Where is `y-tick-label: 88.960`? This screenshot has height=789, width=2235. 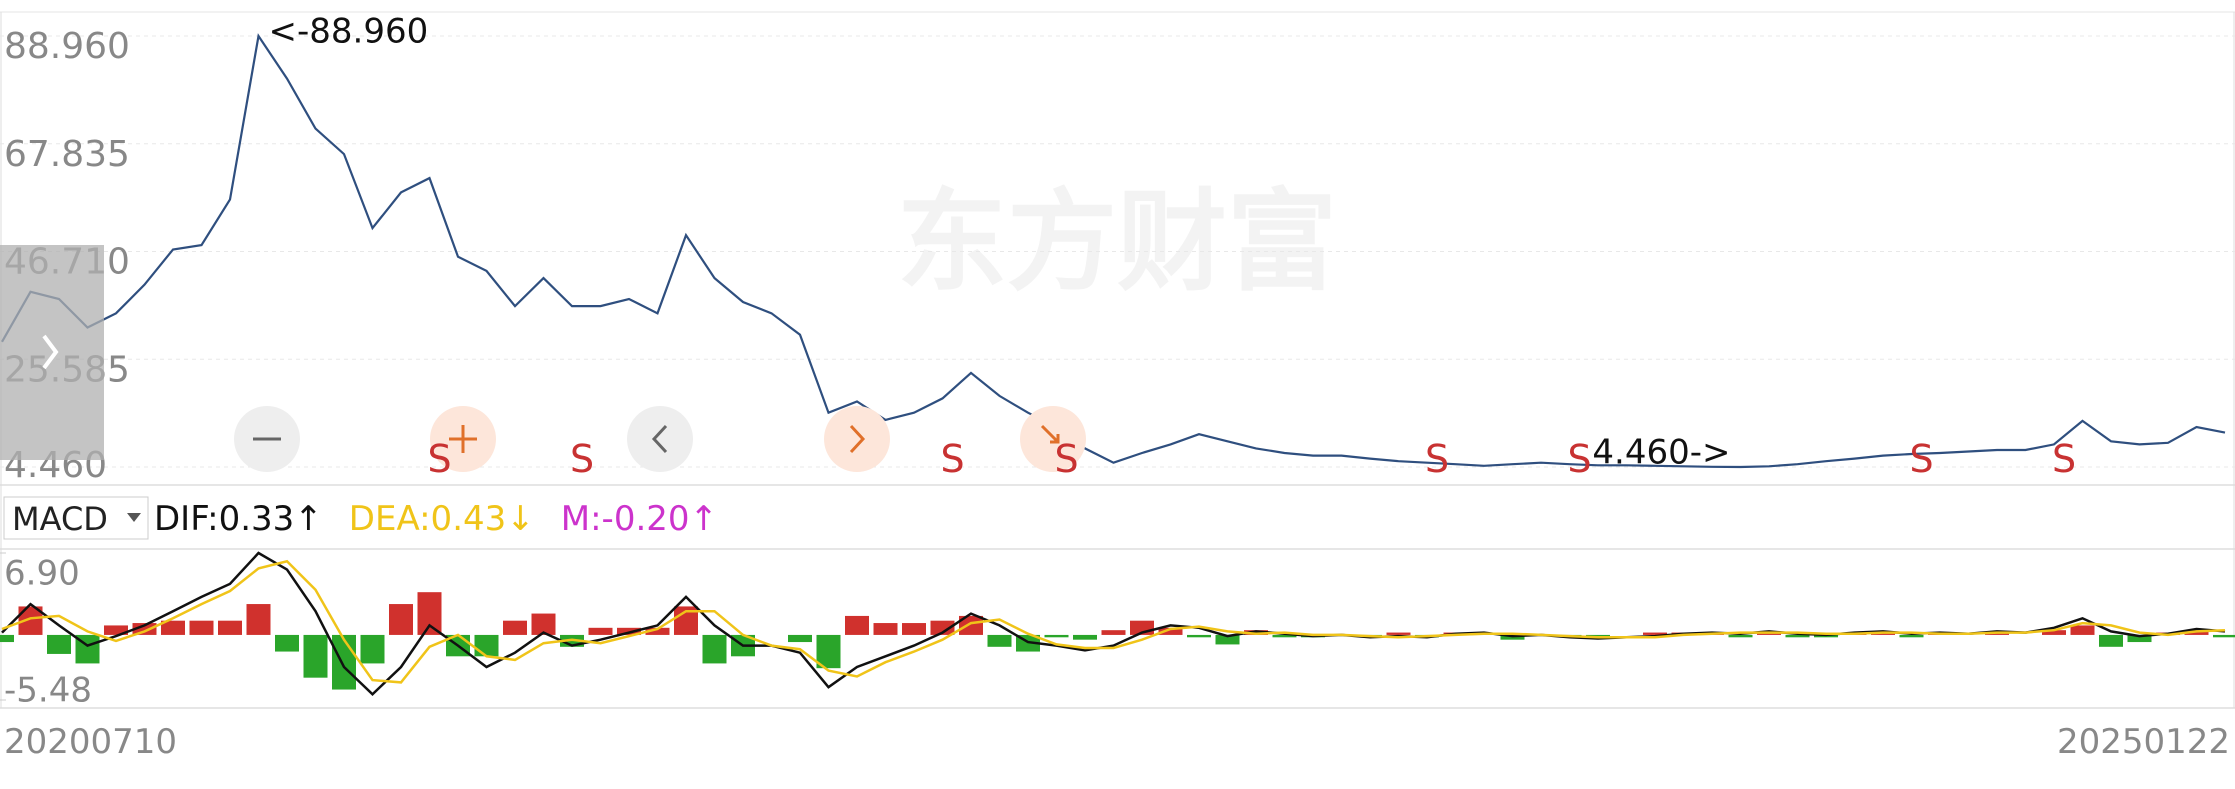 y-tick-label: 88.960 is located at coordinates (67, 46).